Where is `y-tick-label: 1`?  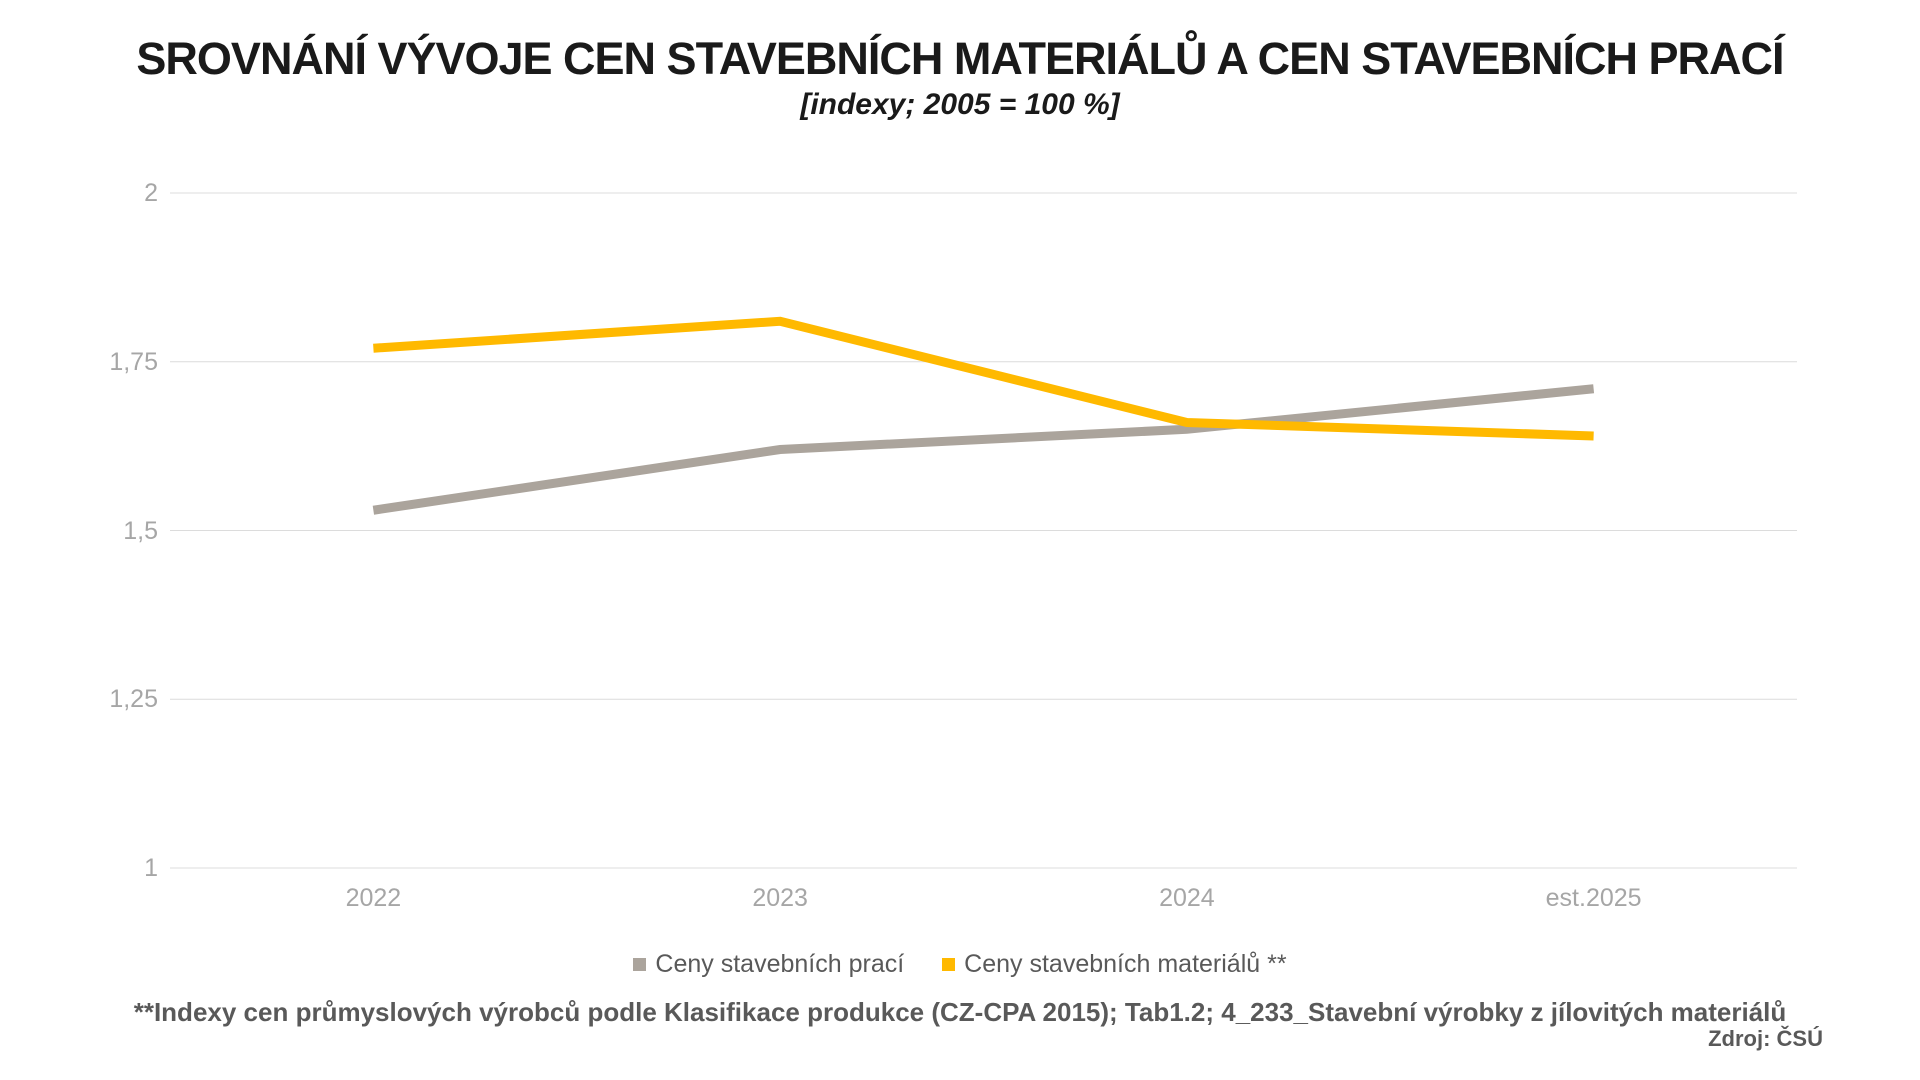 y-tick-label: 1 is located at coordinates (151, 868).